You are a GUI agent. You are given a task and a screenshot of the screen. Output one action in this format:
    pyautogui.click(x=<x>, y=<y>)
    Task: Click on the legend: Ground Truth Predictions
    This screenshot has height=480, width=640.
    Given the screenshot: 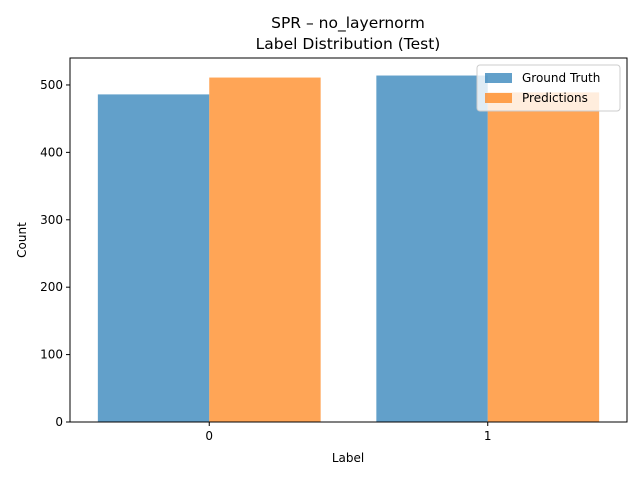 What is the action you would take?
    pyautogui.click(x=548, y=88)
    